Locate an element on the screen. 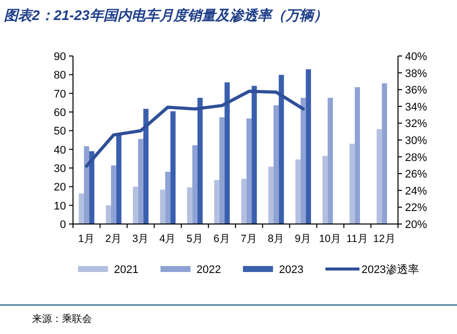 Image resolution: width=457 pixels, height=334 pixels. y2-tick-label: 32% is located at coordinates (416, 124).